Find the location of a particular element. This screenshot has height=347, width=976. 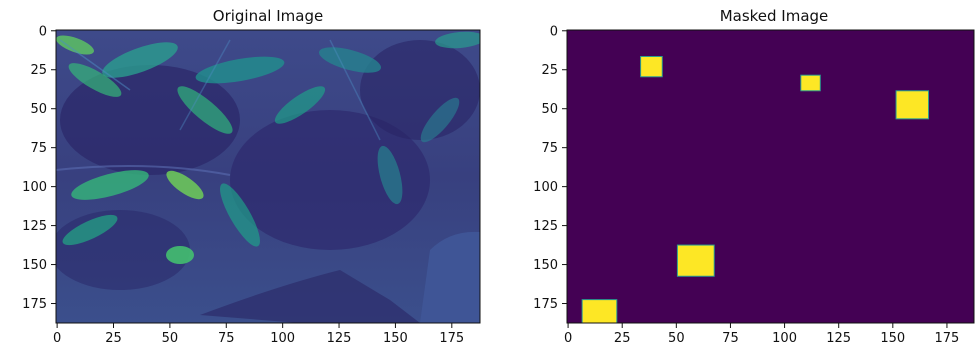

original-image-y-tick-label: 150 is located at coordinates (34, 265).